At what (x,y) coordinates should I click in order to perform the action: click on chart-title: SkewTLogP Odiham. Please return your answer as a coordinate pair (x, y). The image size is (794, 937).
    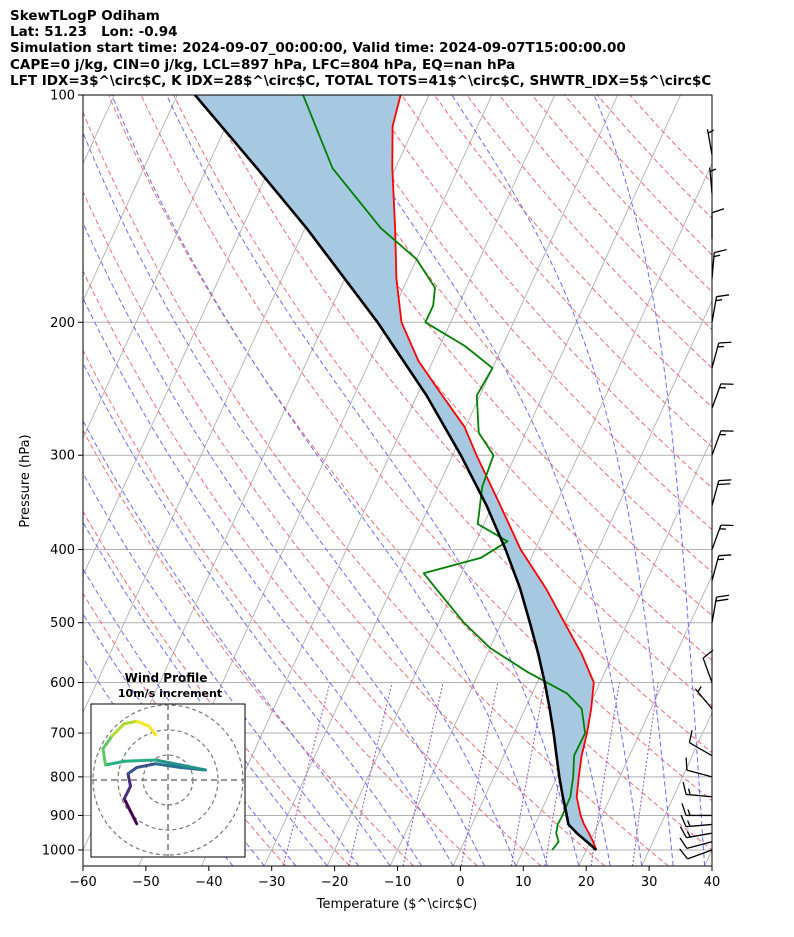
    Looking at the image, I should click on (85, 16).